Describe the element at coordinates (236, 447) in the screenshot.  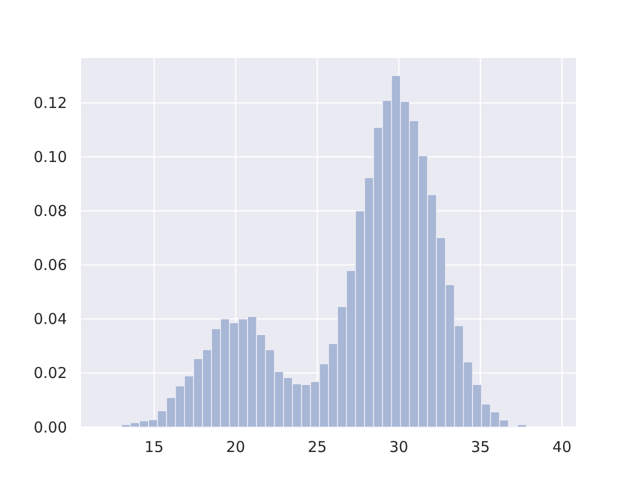
I see `x-tick-label: 20` at that location.